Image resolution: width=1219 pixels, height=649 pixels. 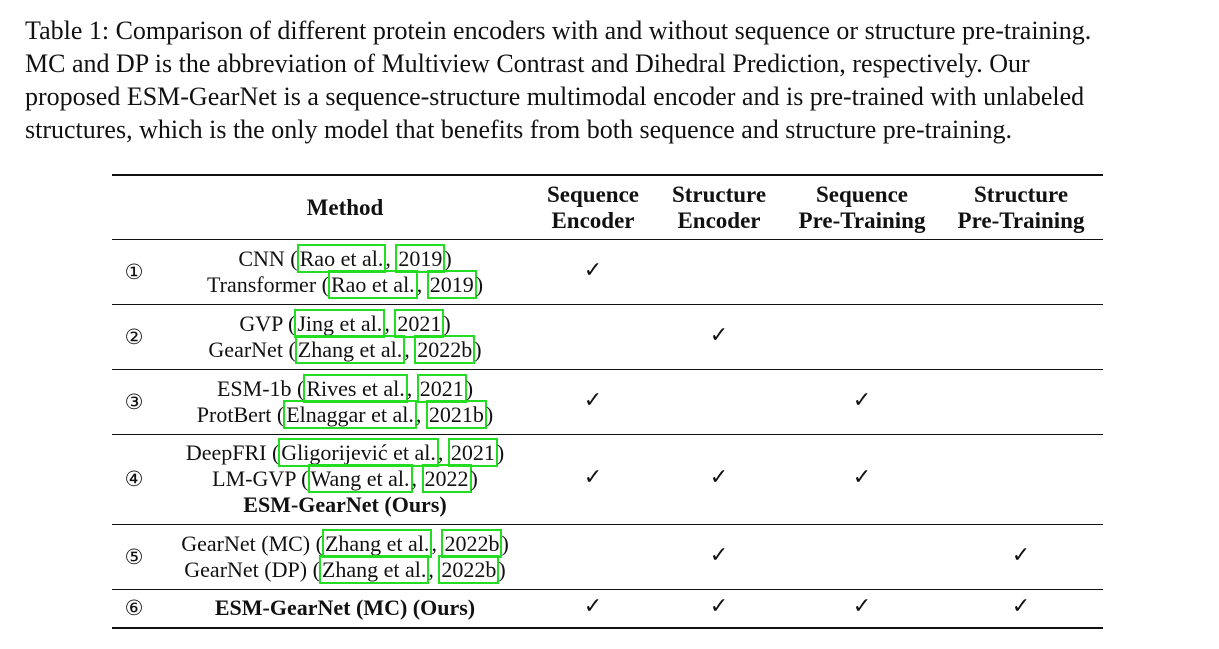 What do you see at coordinates (261, 258) in the screenshot?
I see `method-name: CNN` at bounding box center [261, 258].